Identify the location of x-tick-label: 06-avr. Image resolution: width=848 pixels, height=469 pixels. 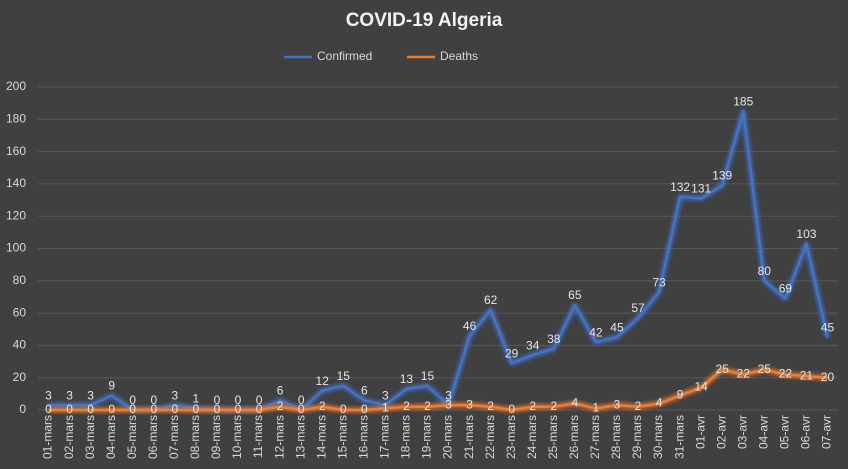
(806, 432).